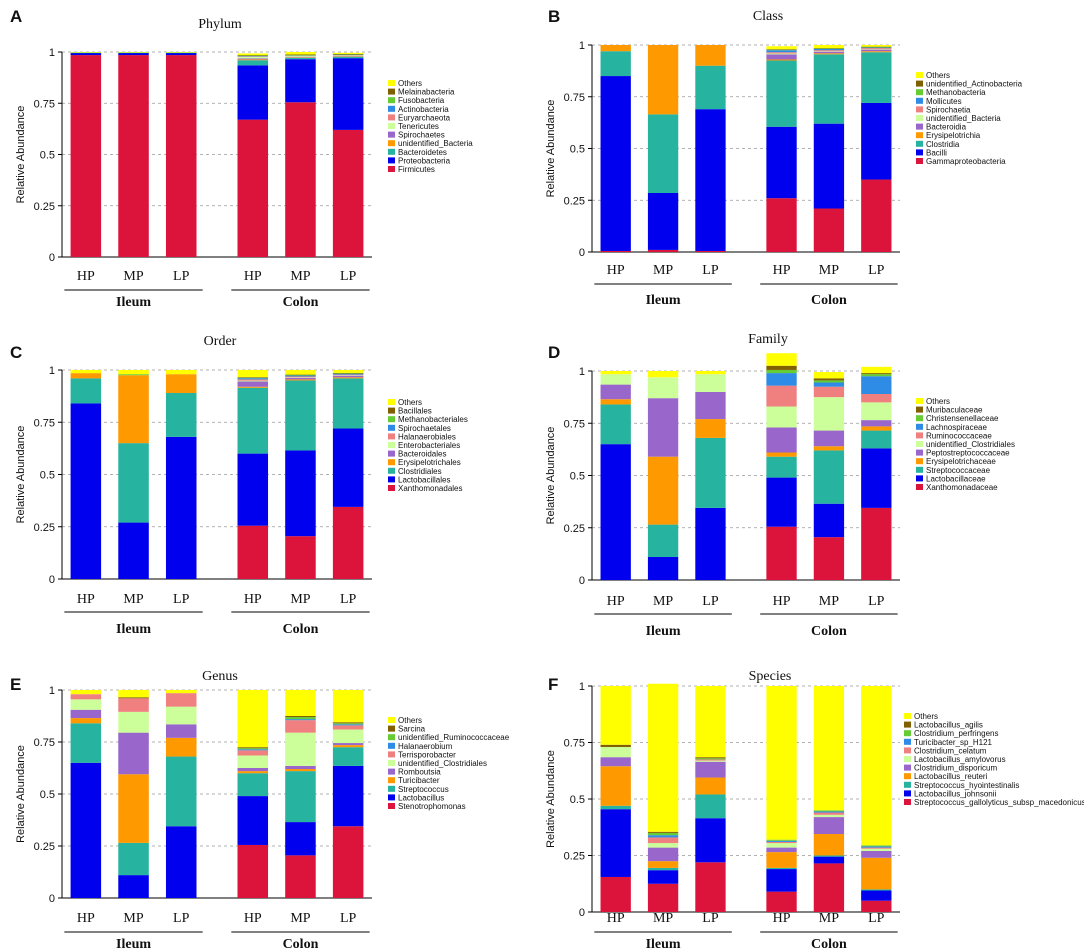 The image size is (1084, 950). I want to click on bar-segment-lactobacillus, so click(253, 820).